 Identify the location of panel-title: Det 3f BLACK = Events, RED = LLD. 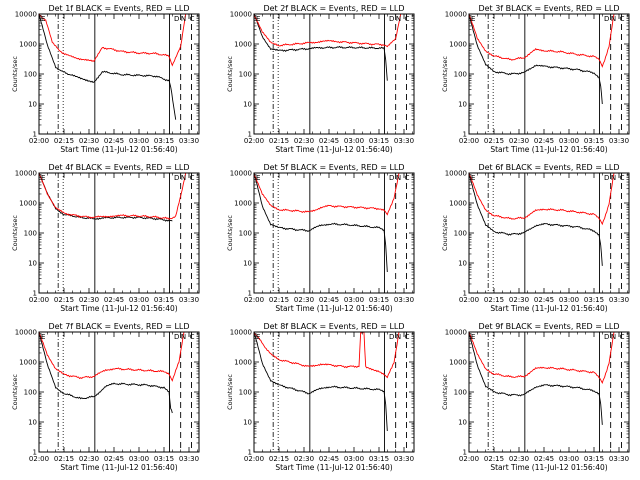
(548, 8).